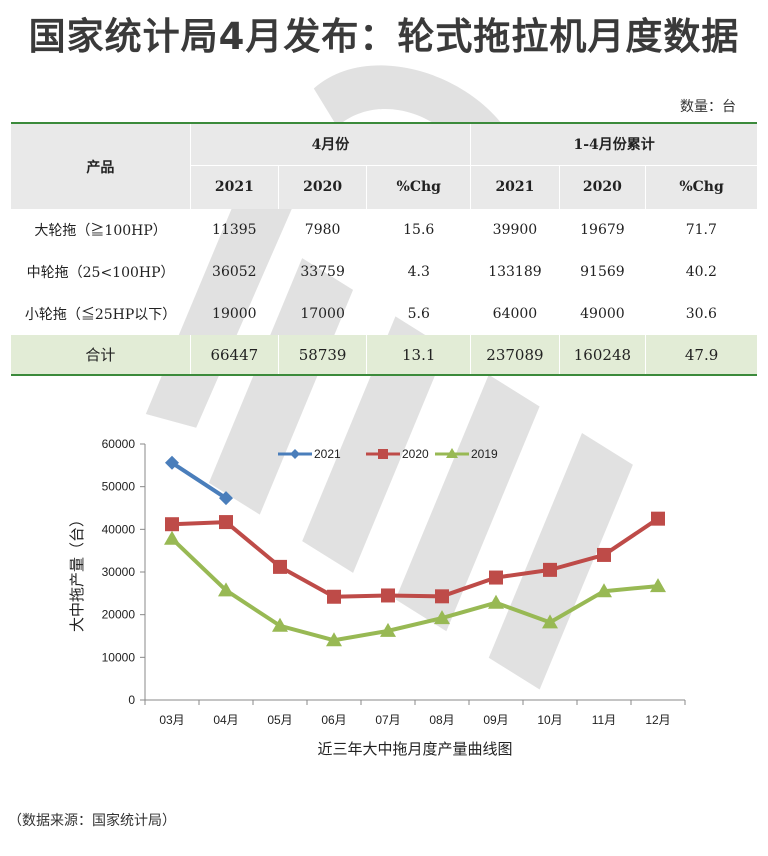  Describe the element at coordinates (199, 480) in the screenshot. I see `series-line-2021` at that location.